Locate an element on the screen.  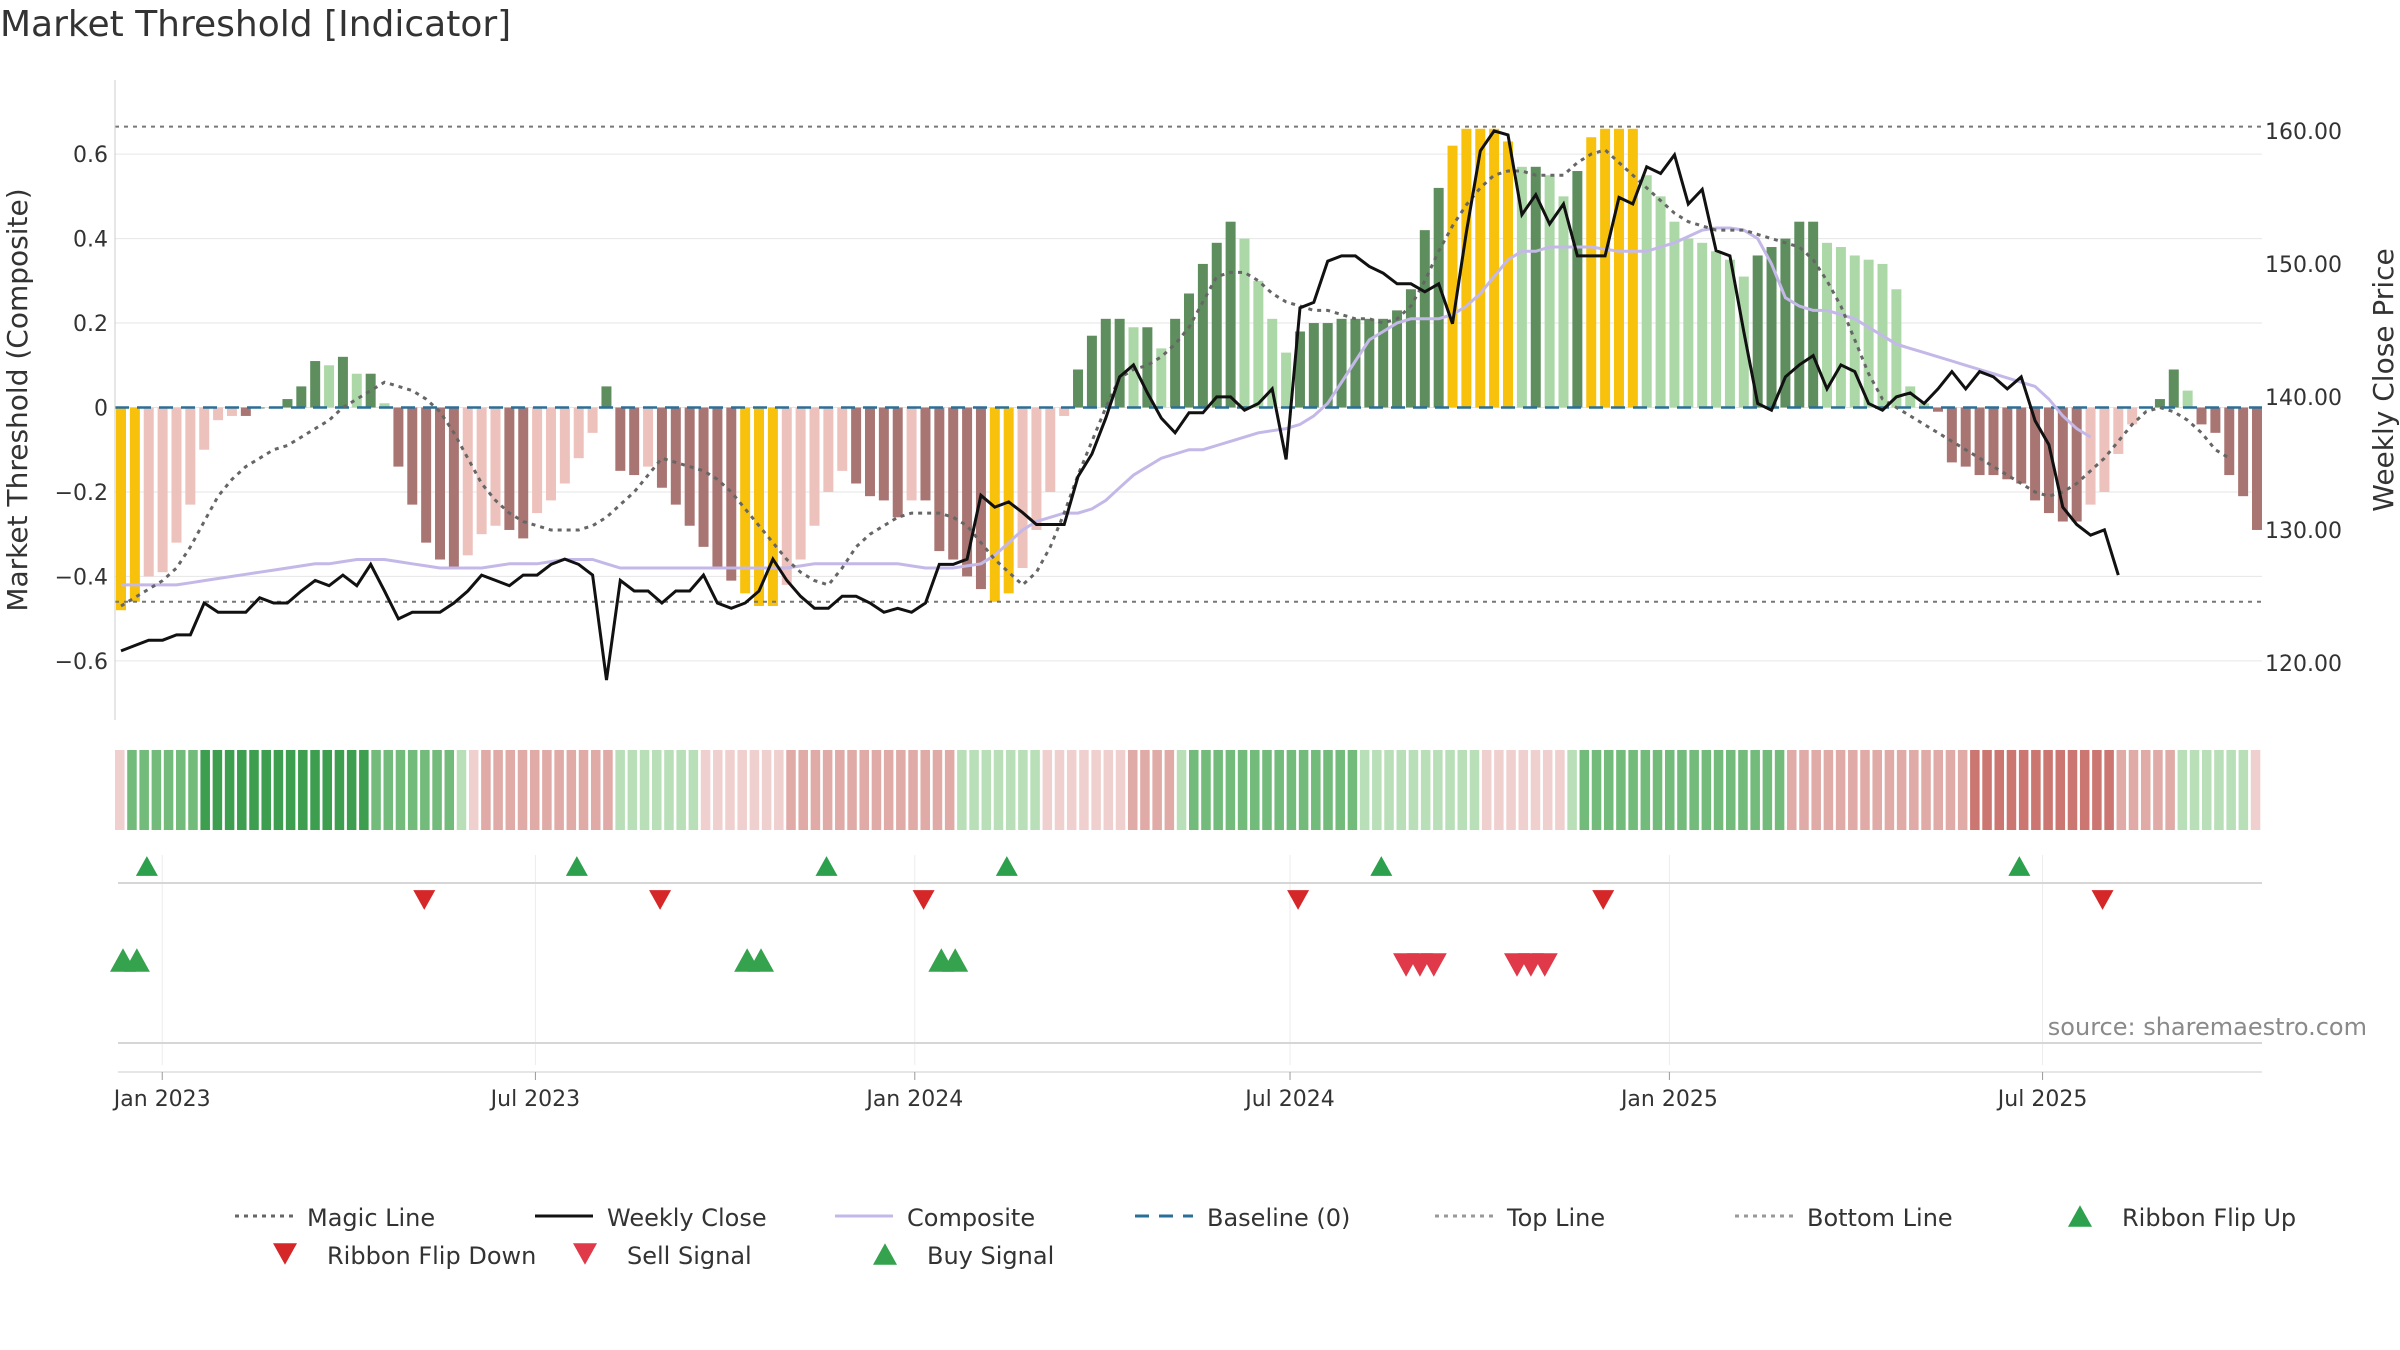
legend-item: Ribbon Flip Up is located at coordinates (2182, 1218).